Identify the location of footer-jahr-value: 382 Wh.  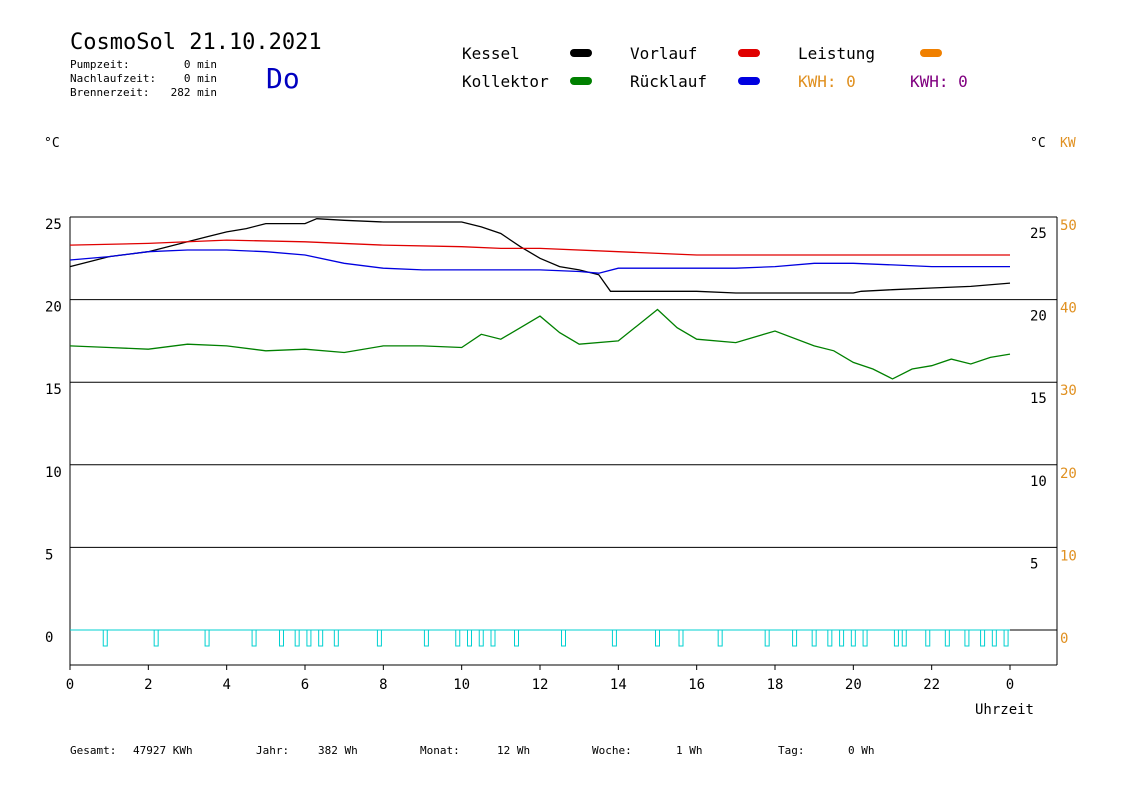
(338, 750).